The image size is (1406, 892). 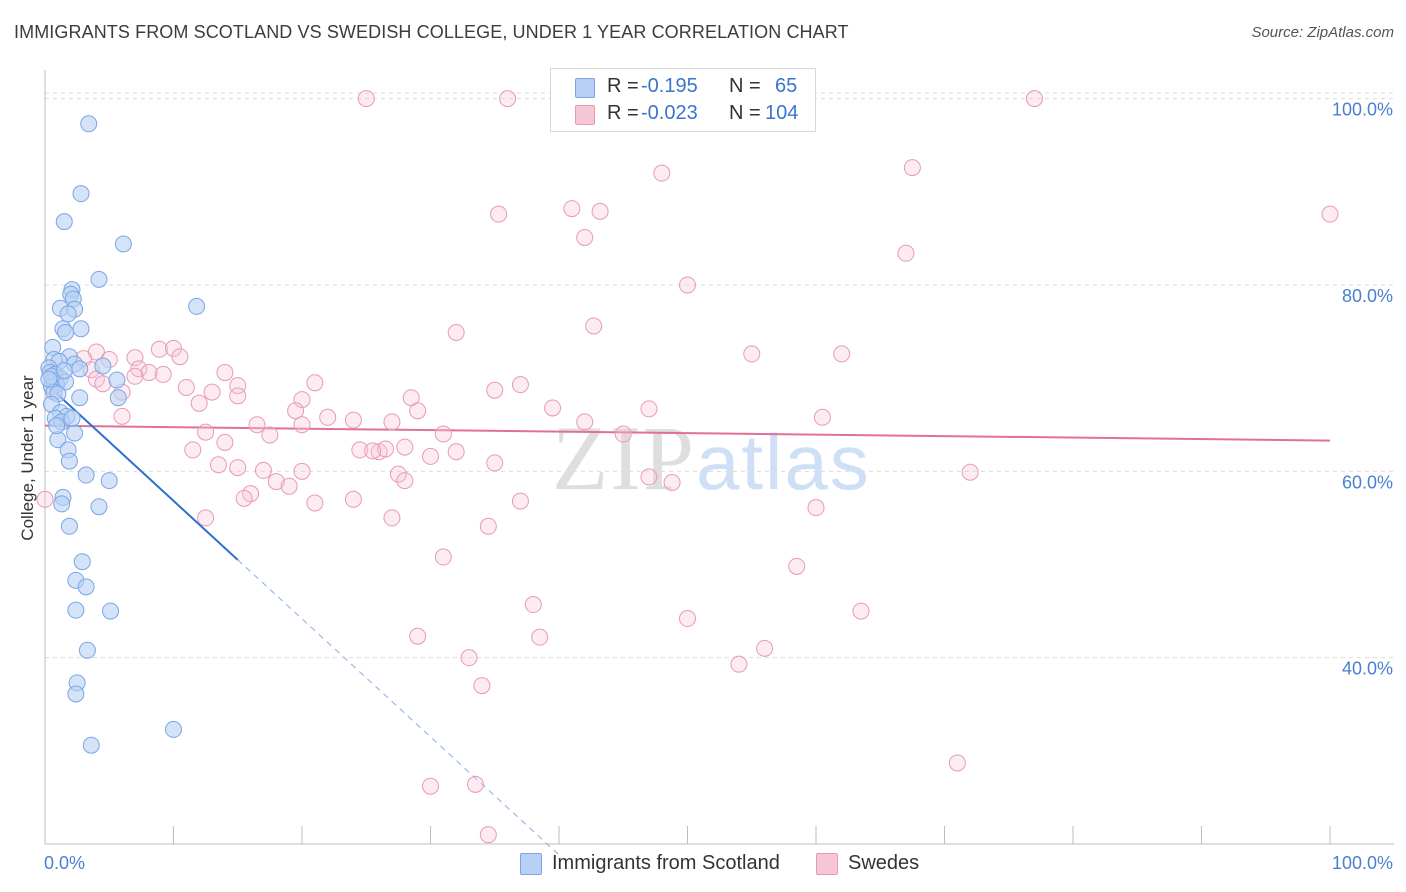 I want to click on pink-swatch, so click(x=827, y=864).